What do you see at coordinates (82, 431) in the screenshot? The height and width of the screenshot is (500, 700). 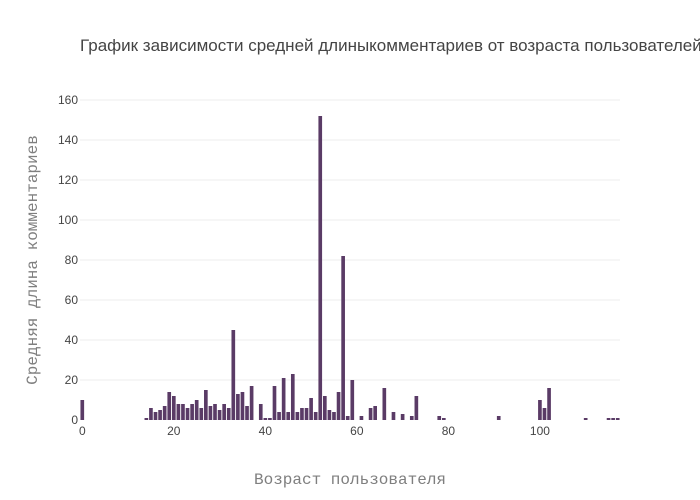 I see `x-tick-label: 0` at bounding box center [82, 431].